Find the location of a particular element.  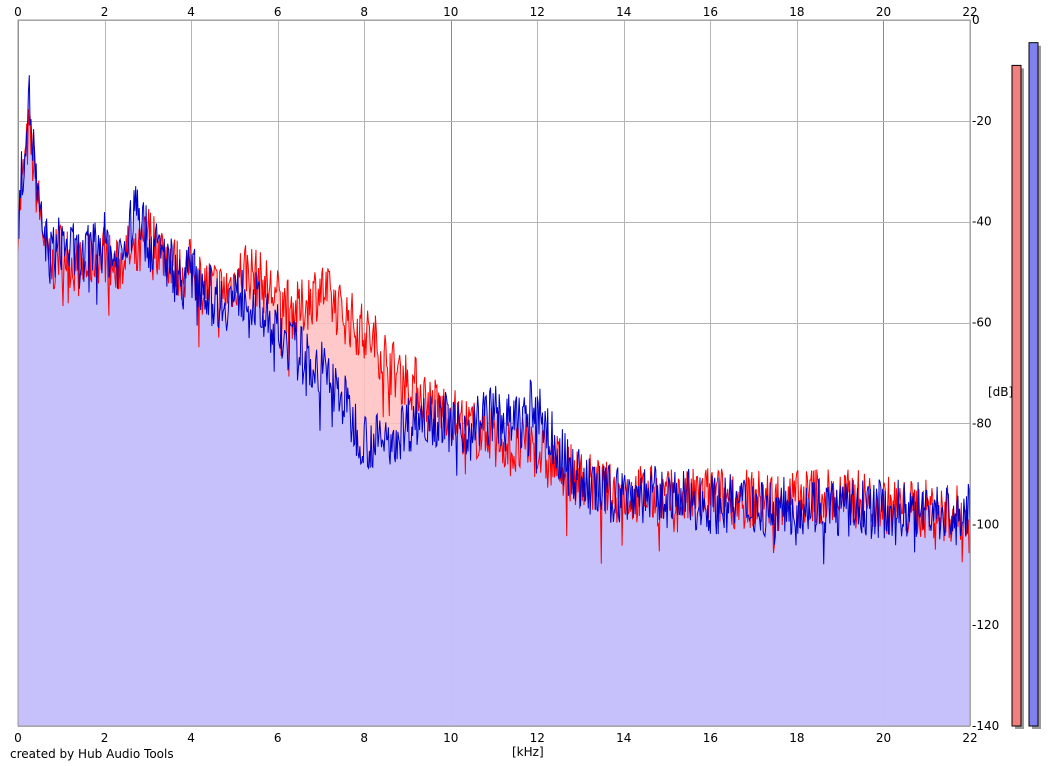

level-meters is located at coordinates (1026, 385).